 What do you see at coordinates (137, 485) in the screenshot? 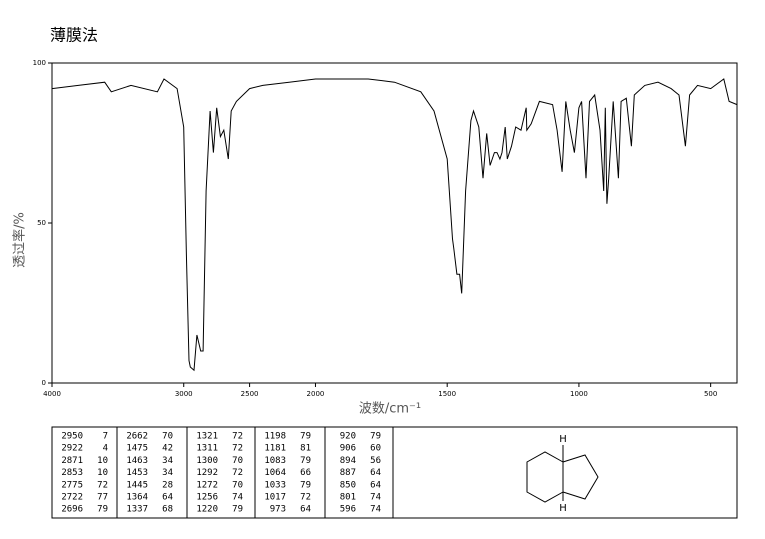
I see `peak-wavenumber: 1445` at bounding box center [137, 485].